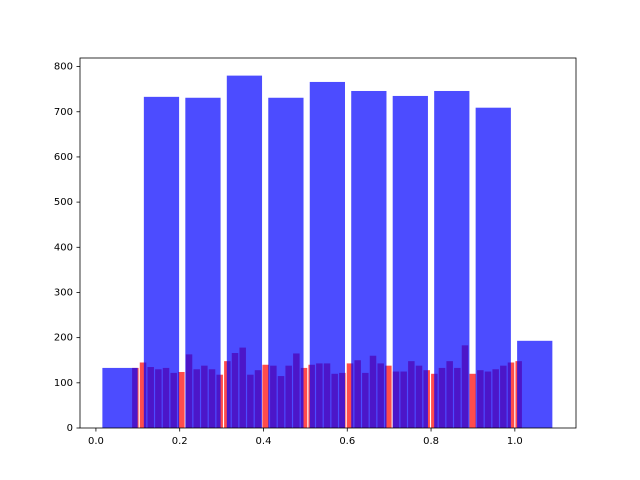 The image size is (640, 480). Describe the element at coordinates (347, 441) in the screenshot. I see `x-tick-label: 0.6` at that location.